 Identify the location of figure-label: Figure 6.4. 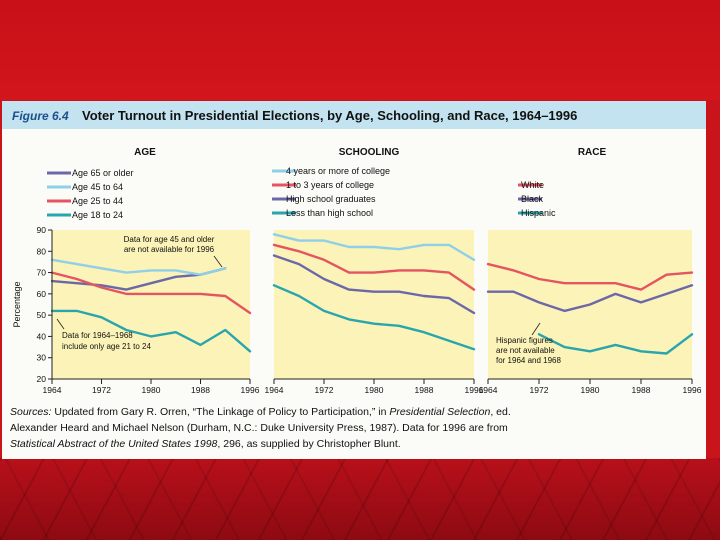
(40, 116).